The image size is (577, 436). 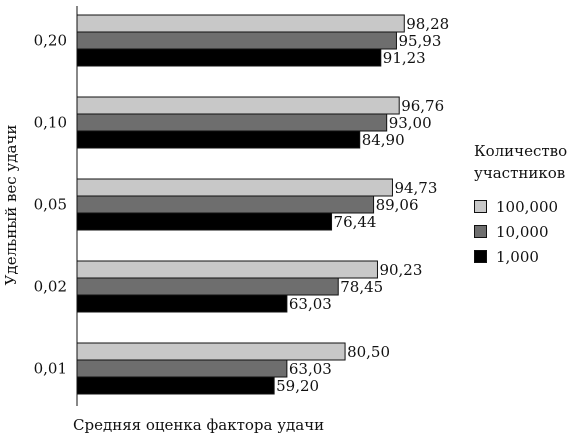 What do you see at coordinates (397, 205) in the screenshot?
I see `value-label: 89,06` at bounding box center [397, 205].